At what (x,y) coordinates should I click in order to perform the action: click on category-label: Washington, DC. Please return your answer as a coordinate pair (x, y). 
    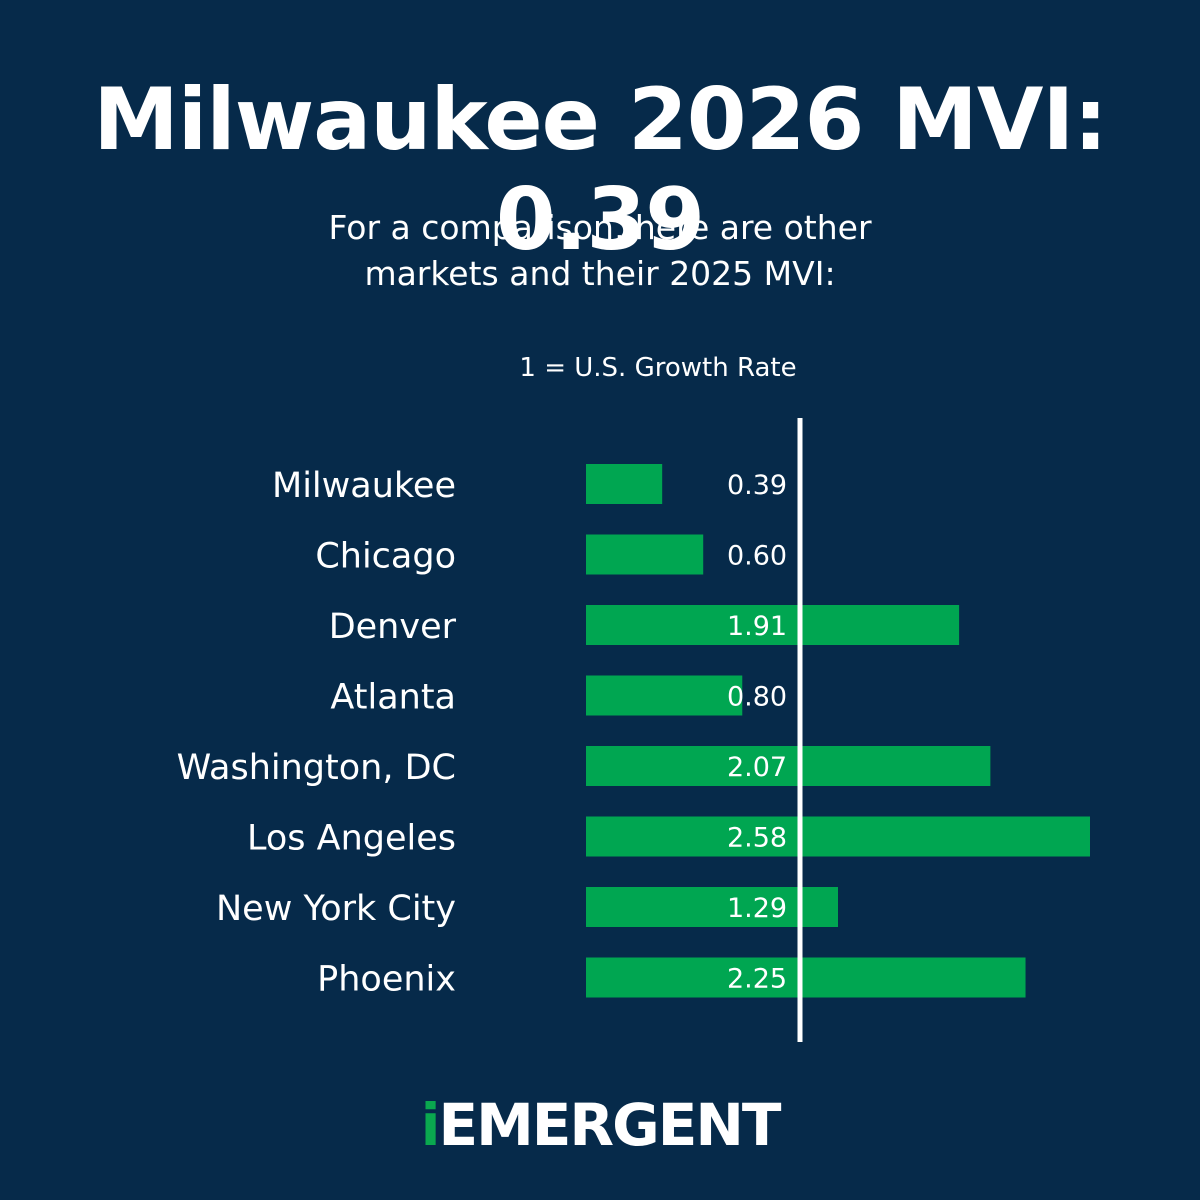
    Looking at the image, I should click on (316, 768).